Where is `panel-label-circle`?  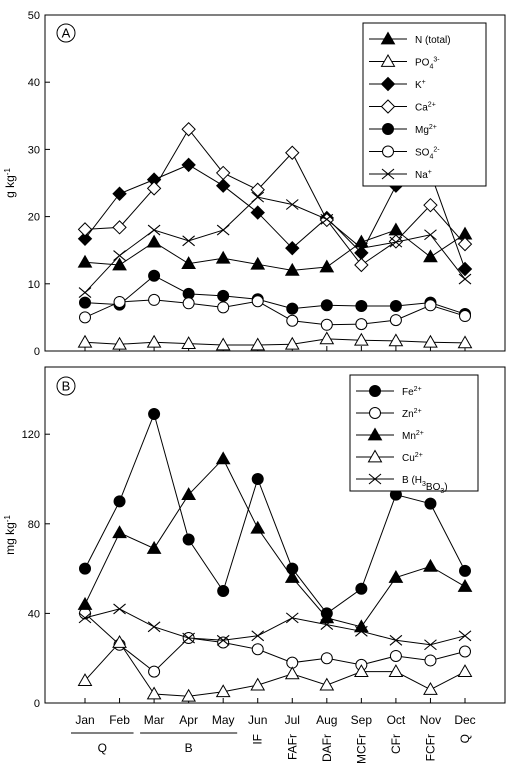 panel-label-circle is located at coordinates (66, 386).